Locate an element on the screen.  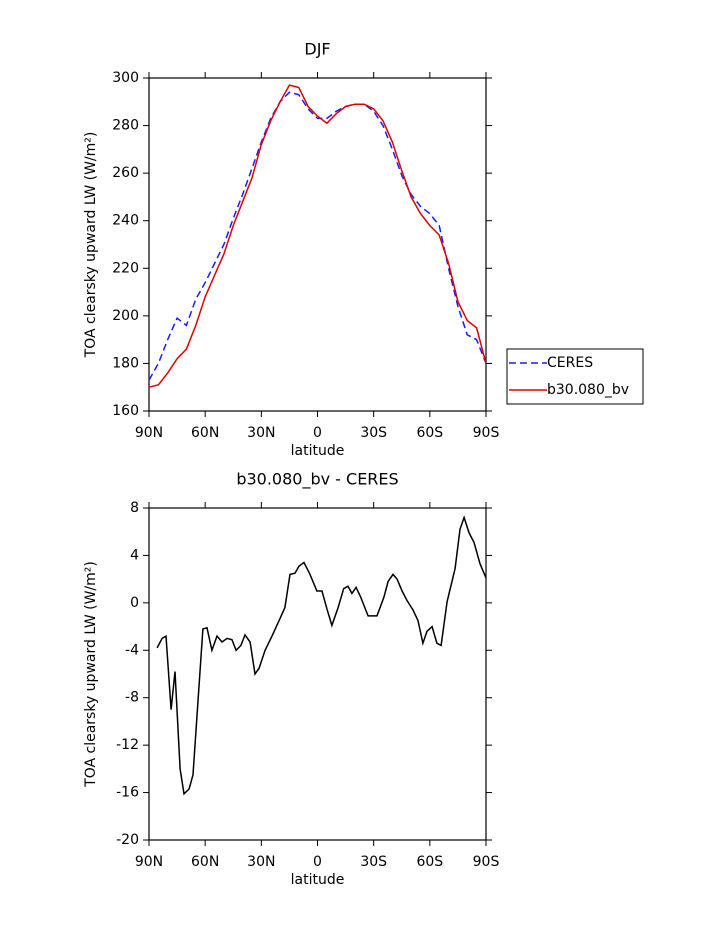
y-tick-label: 8 is located at coordinates (134, 508).